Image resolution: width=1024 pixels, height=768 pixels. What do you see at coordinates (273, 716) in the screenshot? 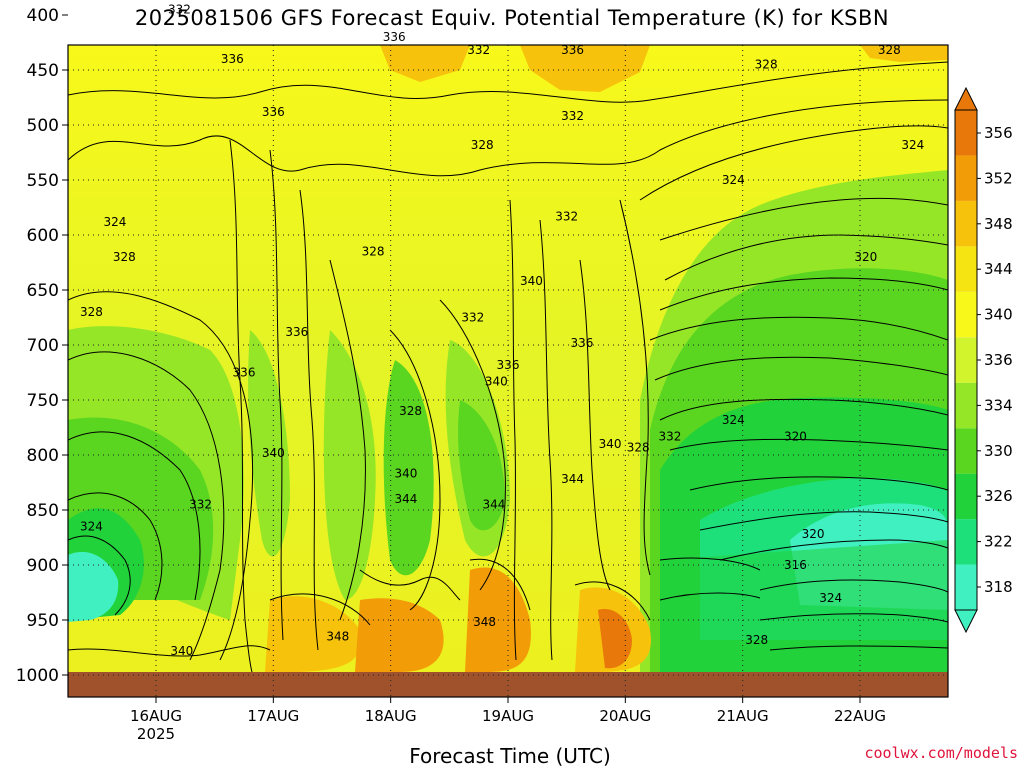
I see `x-tick-label: 17AUG` at bounding box center [273, 716].